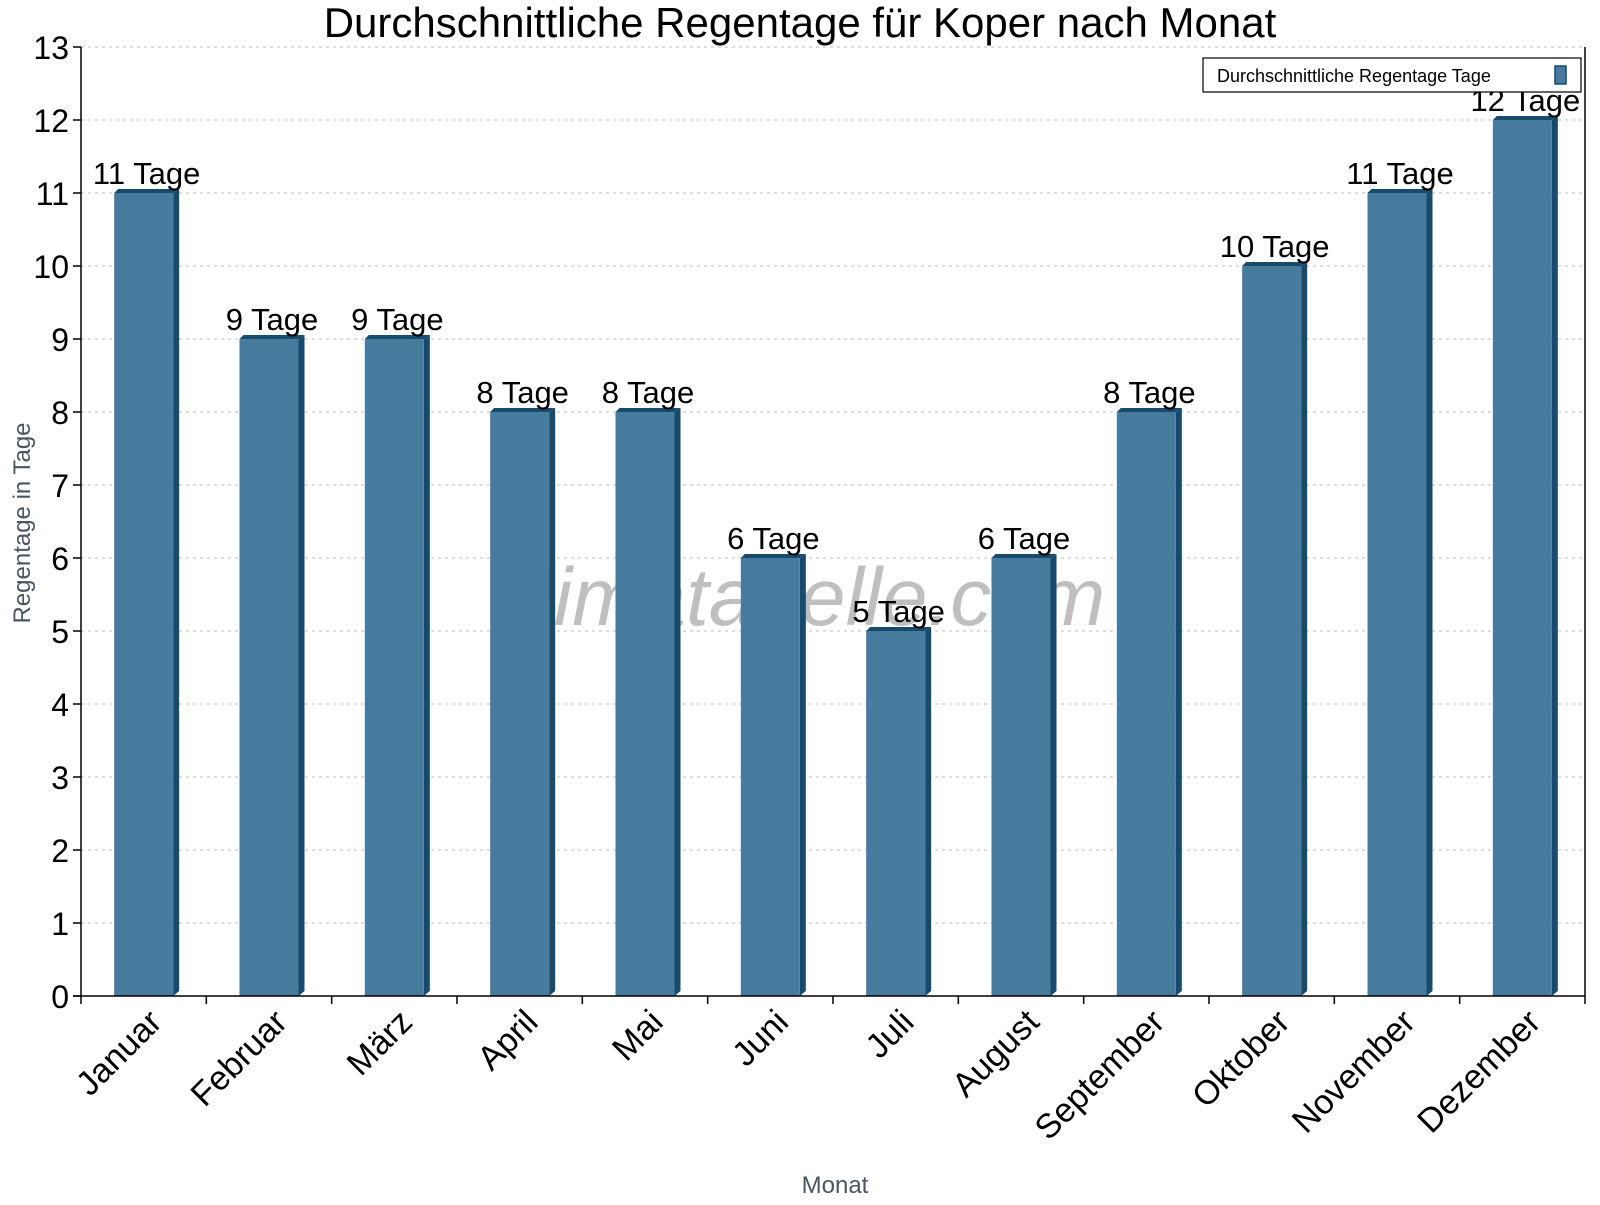 The height and width of the screenshot is (1205, 1600). Describe the element at coordinates (638, 1036) in the screenshot. I see `x-tick-label: Mai` at that location.